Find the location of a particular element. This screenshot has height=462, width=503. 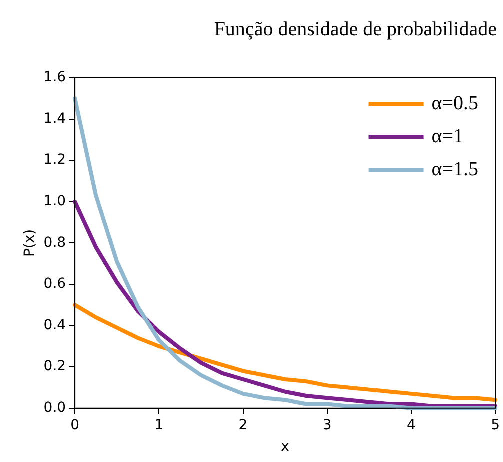

y-tick-label: 1.0 is located at coordinates (55, 202).